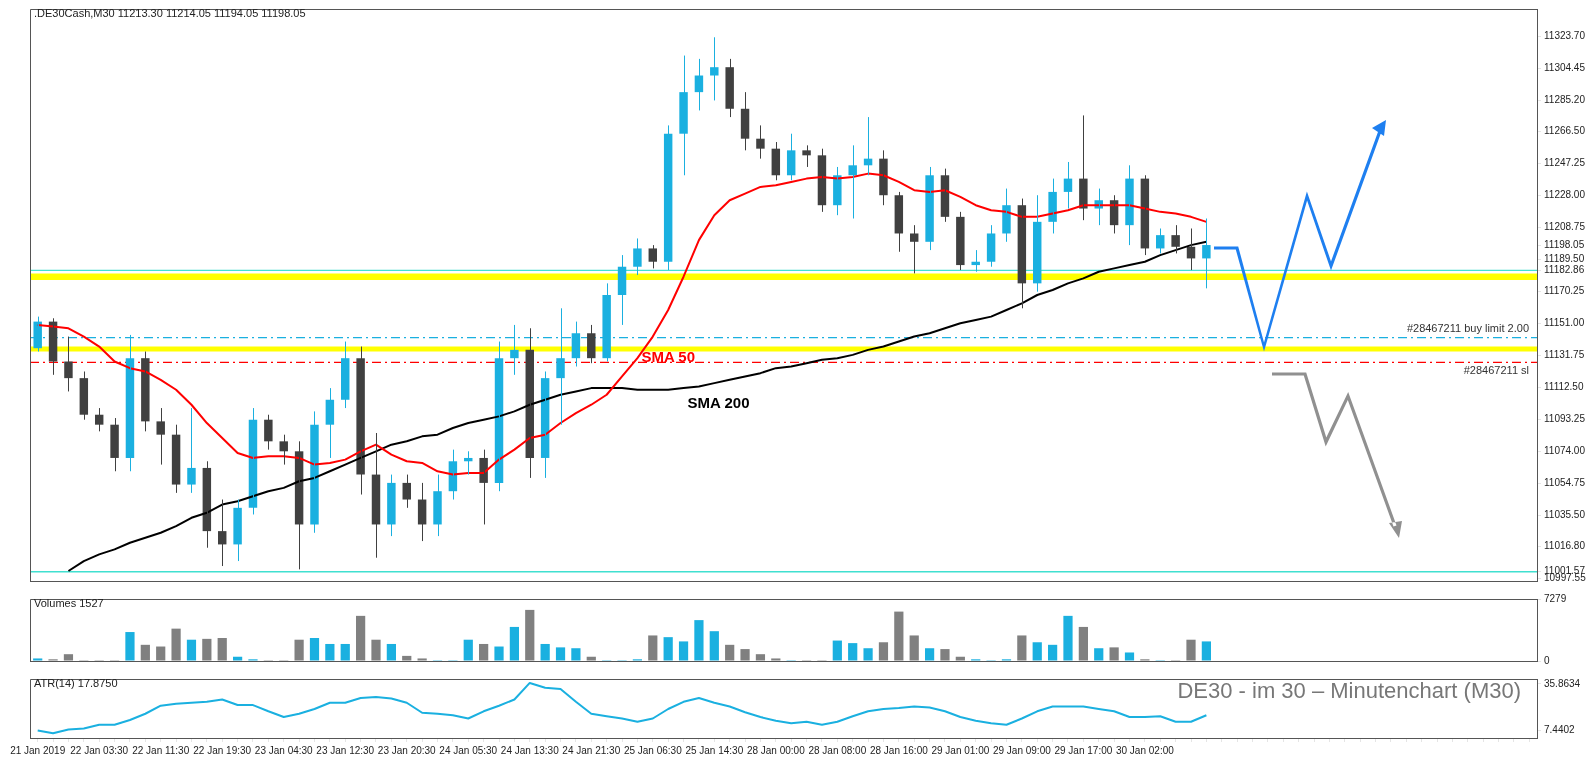 The image size is (1593, 760). I want to click on x-tick-label: 25 Jan 06:30, so click(653, 750).